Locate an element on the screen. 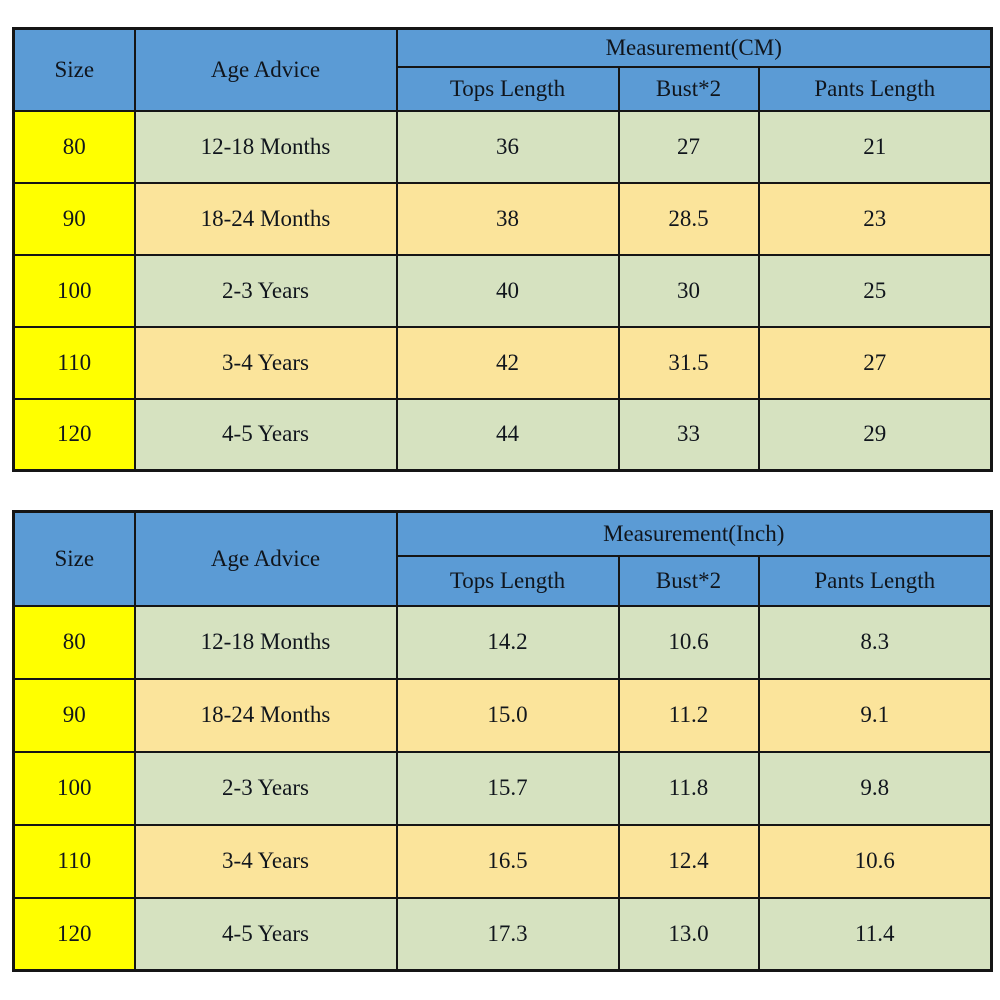 The image size is (1000, 1000). cell-bust: 33 is located at coordinates (688, 434).